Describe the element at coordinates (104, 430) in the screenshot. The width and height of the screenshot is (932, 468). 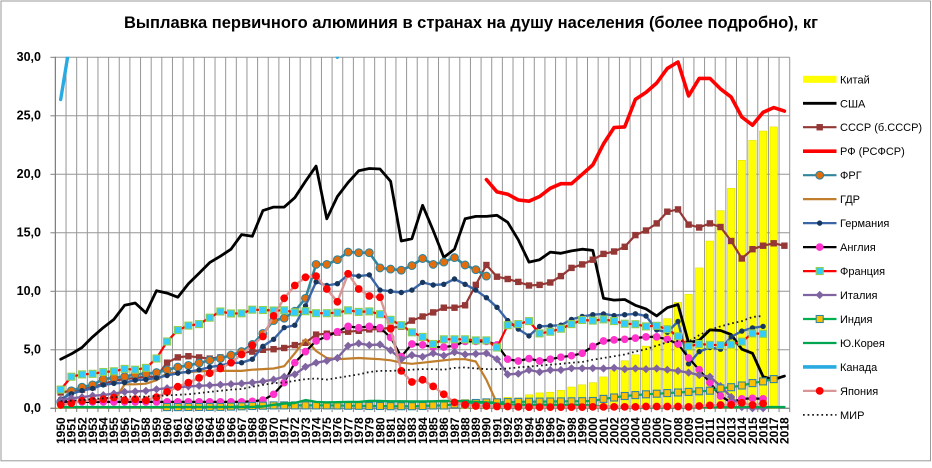
I see `svg-text: 1954` at that location.